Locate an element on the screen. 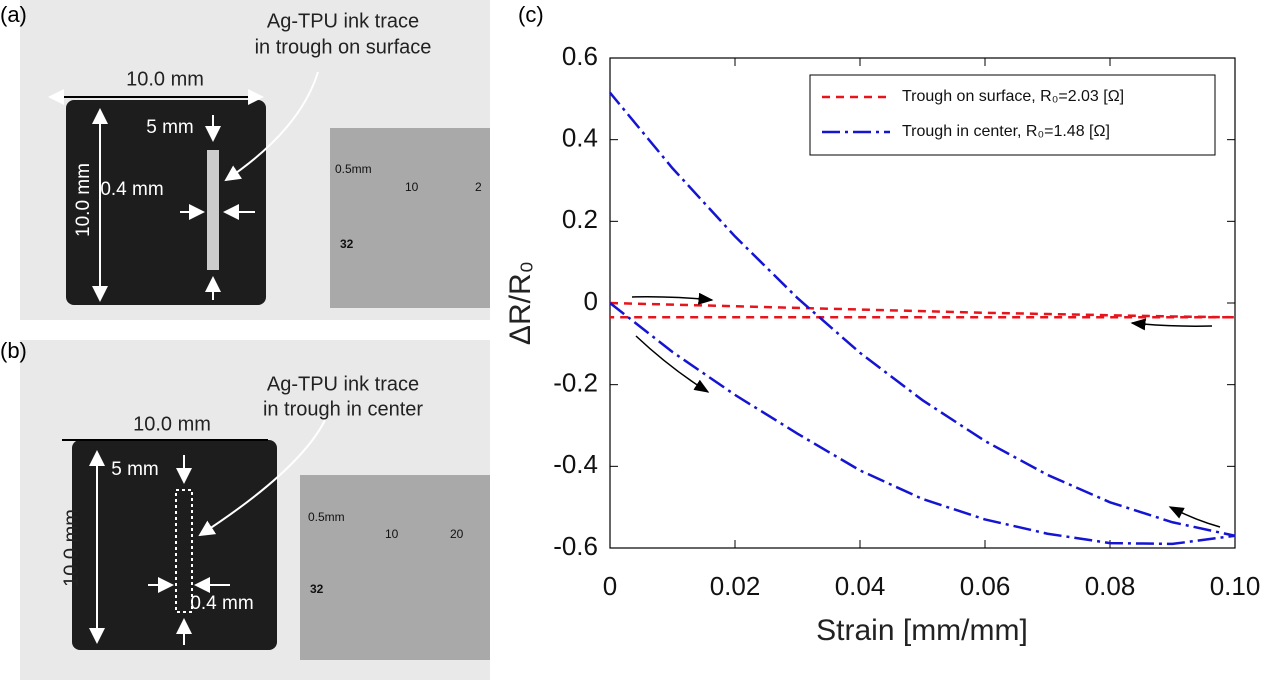 This screenshot has width=1283, height=685. sample is located at coordinates (174, 545).